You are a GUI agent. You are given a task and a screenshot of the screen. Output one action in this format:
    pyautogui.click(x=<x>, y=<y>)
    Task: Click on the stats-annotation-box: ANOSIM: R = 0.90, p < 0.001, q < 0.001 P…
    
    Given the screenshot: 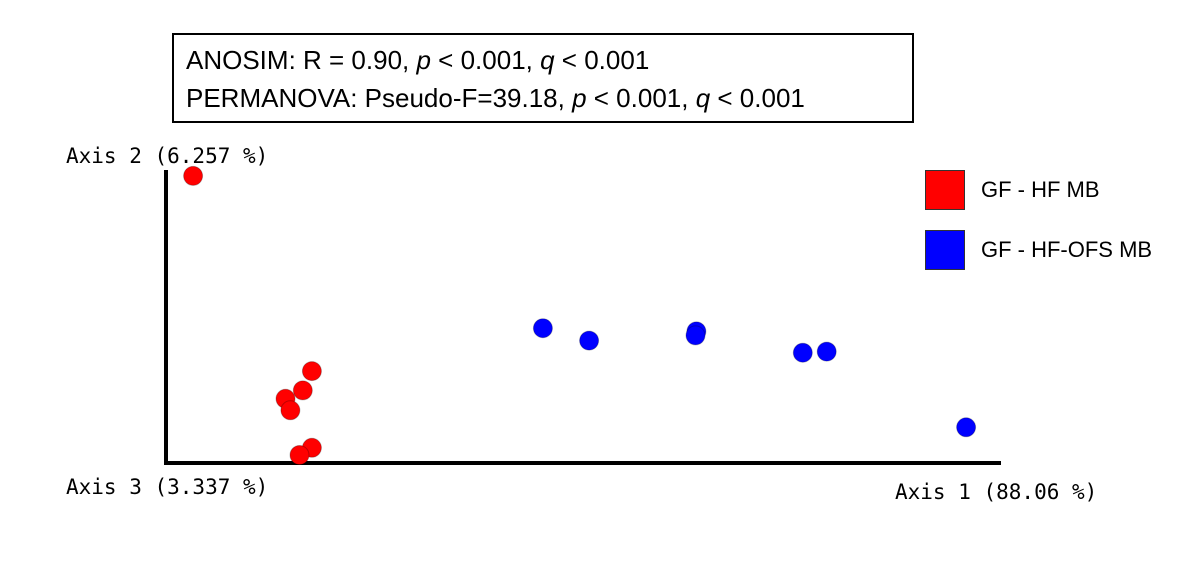 What is the action you would take?
    pyautogui.click(x=543, y=78)
    